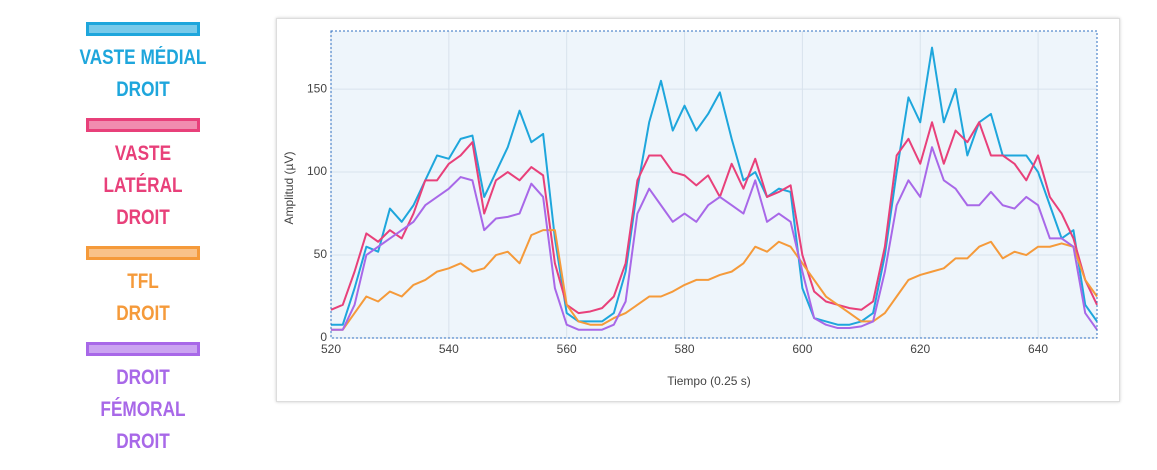 The width and height of the screenshot is (1157, 470). I want to click on y-tick-label: 50, so click(321, 254).